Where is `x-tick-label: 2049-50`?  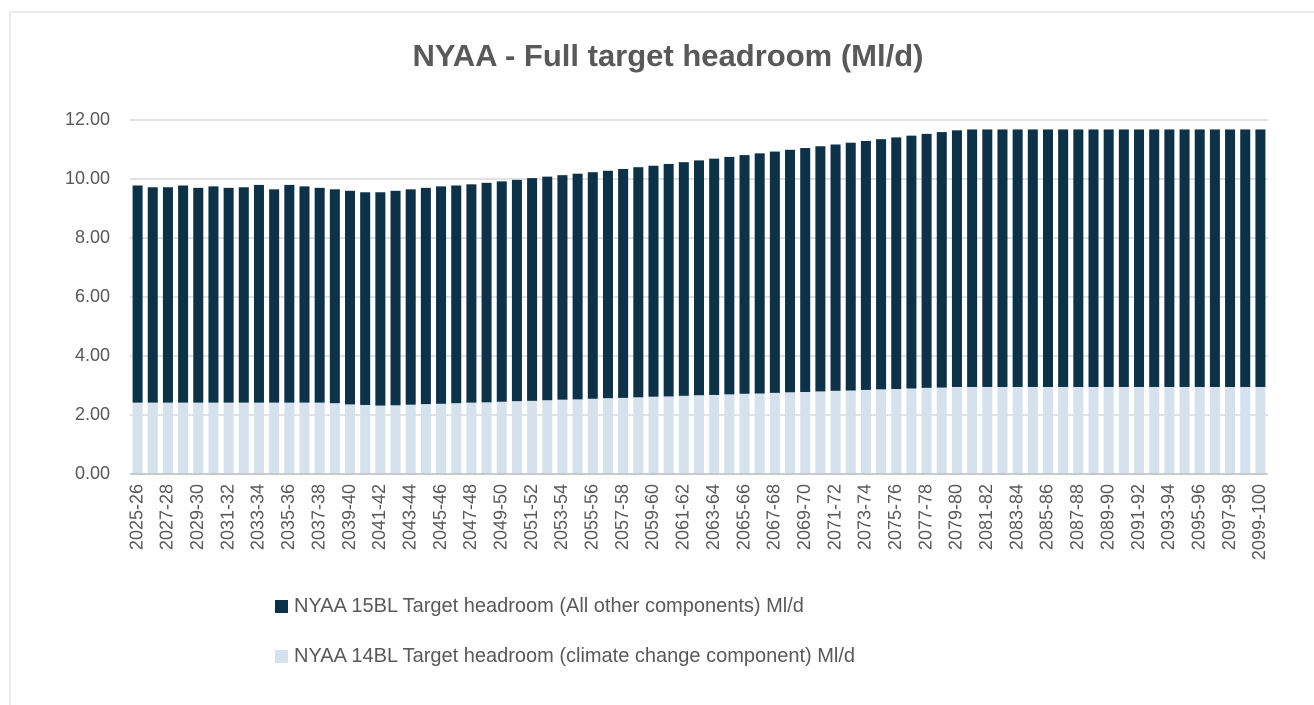
x-tick-label: 2049-50 is located at coordinates (500, 517).